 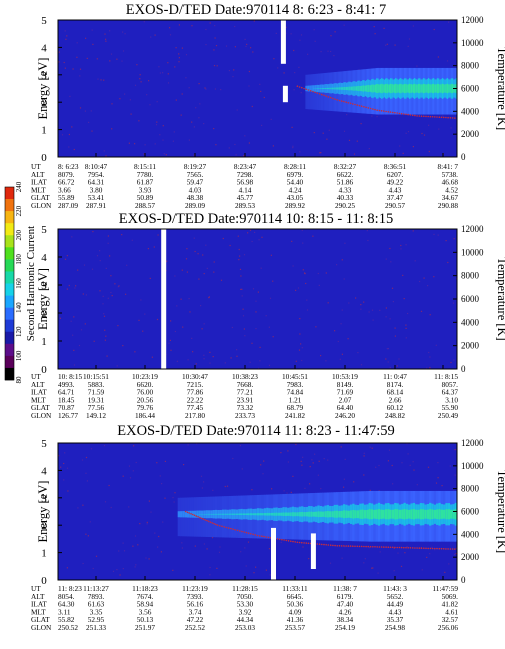 What do you see at coordinates (145, 205) in the screenshot?
I see `ephemeris-value: 288.57` at bounding box center [145, 205].